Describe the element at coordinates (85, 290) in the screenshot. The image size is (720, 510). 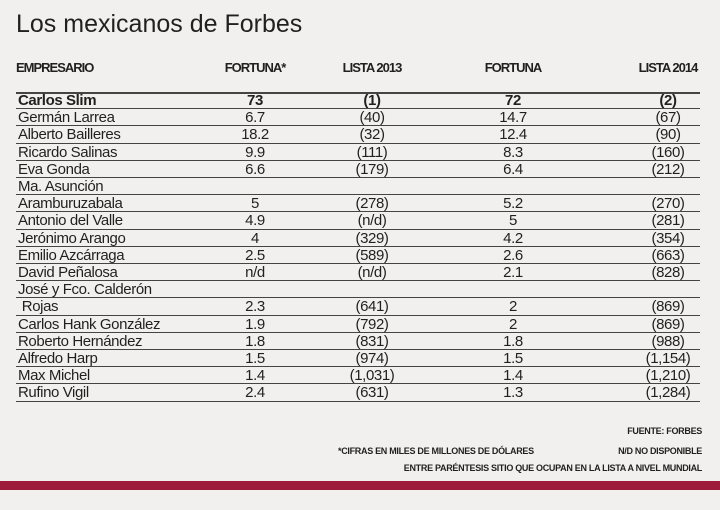
I see `name-cell: José y Fco. Calderón` at that location.